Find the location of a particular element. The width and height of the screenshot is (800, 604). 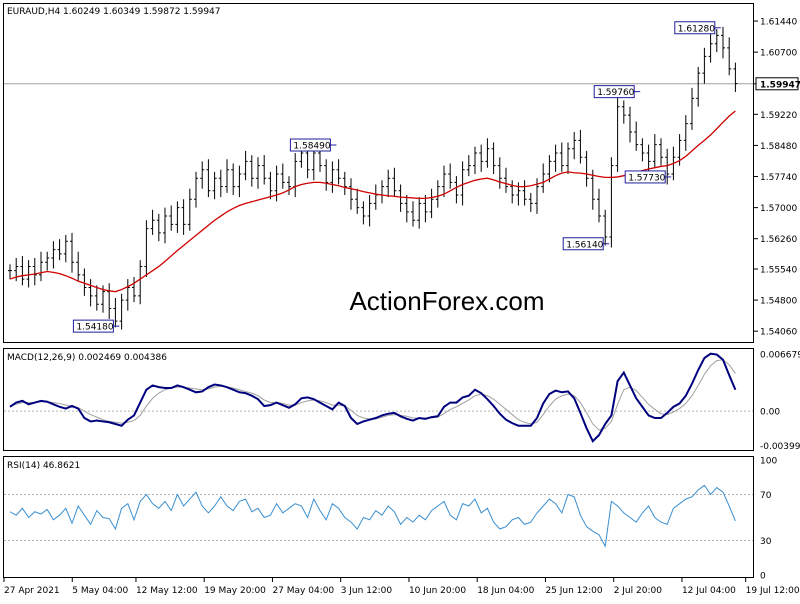

price-axis-label: 1.60700 is located at coordinates (778, 54).